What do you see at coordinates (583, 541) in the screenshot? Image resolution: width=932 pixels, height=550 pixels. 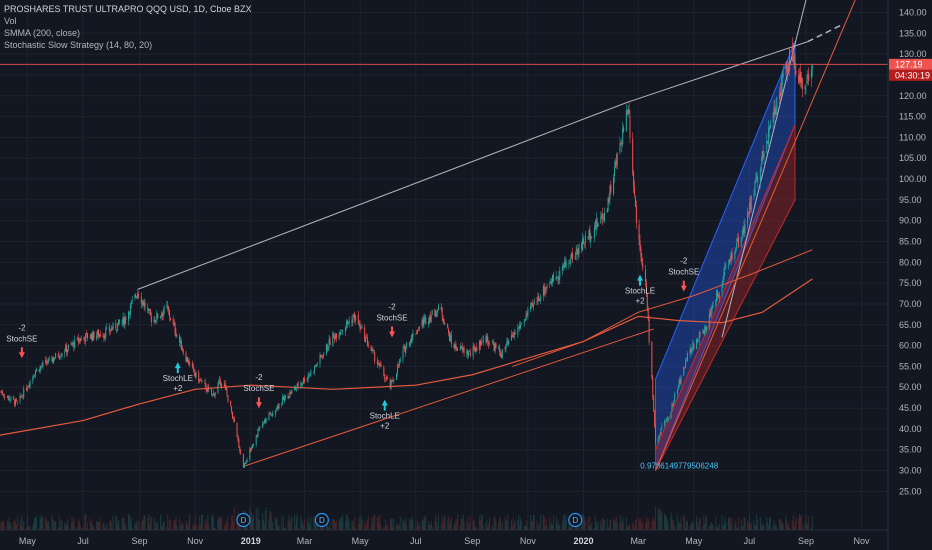 I see `time-tick-label: 2020` at bounding box center [583, 541].